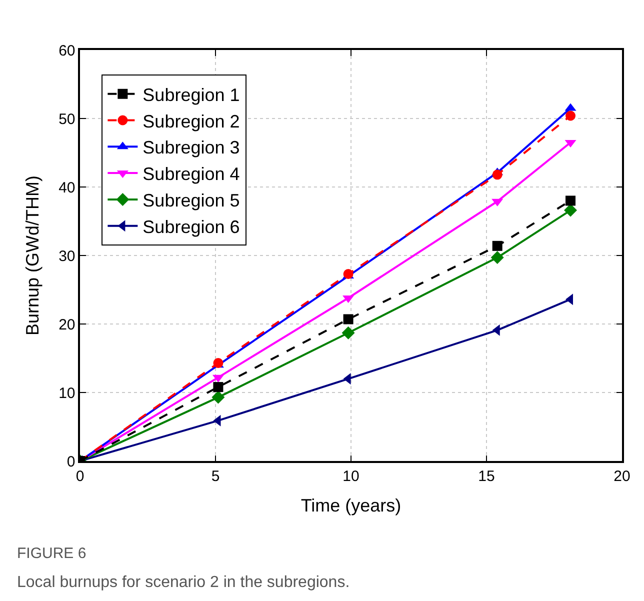  I want to click on text: Local burnups for scenario 2 in the subregions., so click(183, 582).